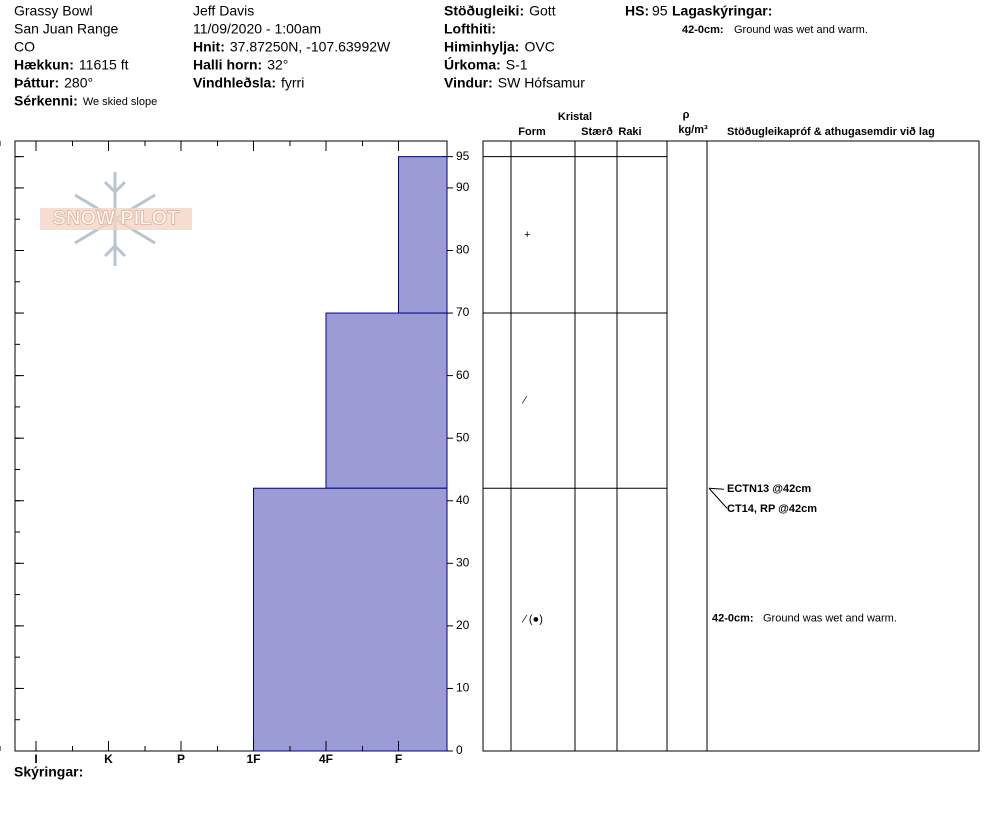 Image resolution: width=994 pixels, height=840 pixels. I want to click on field-value: OVC, so click(539, 47).